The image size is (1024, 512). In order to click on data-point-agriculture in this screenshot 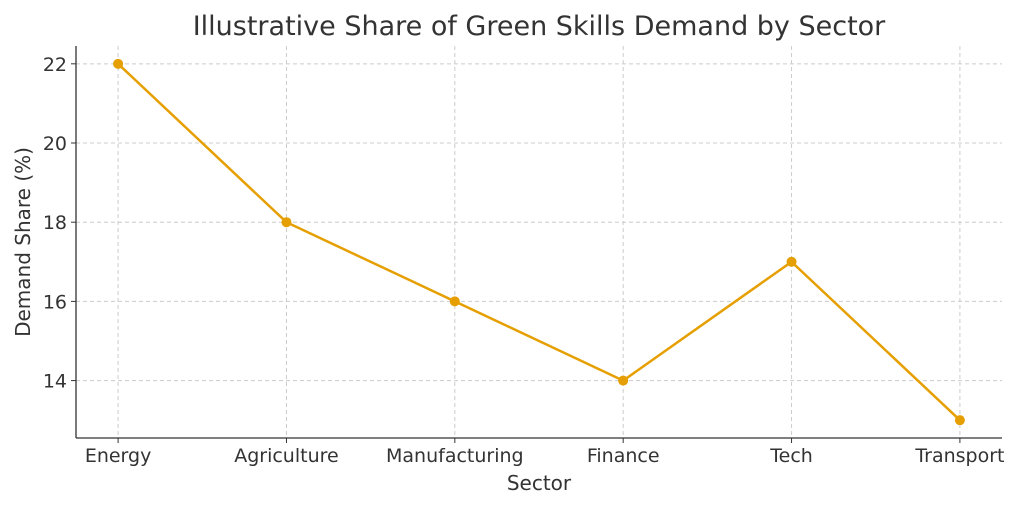, I will do `click(286, 222)`.